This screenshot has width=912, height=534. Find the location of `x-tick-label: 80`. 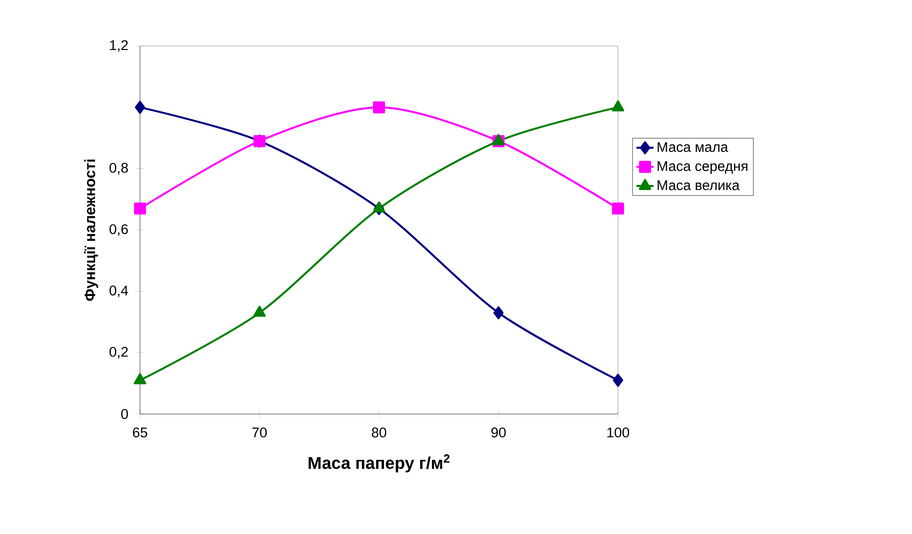

x-tick-label: 80 is located at coordinates (379, 433).